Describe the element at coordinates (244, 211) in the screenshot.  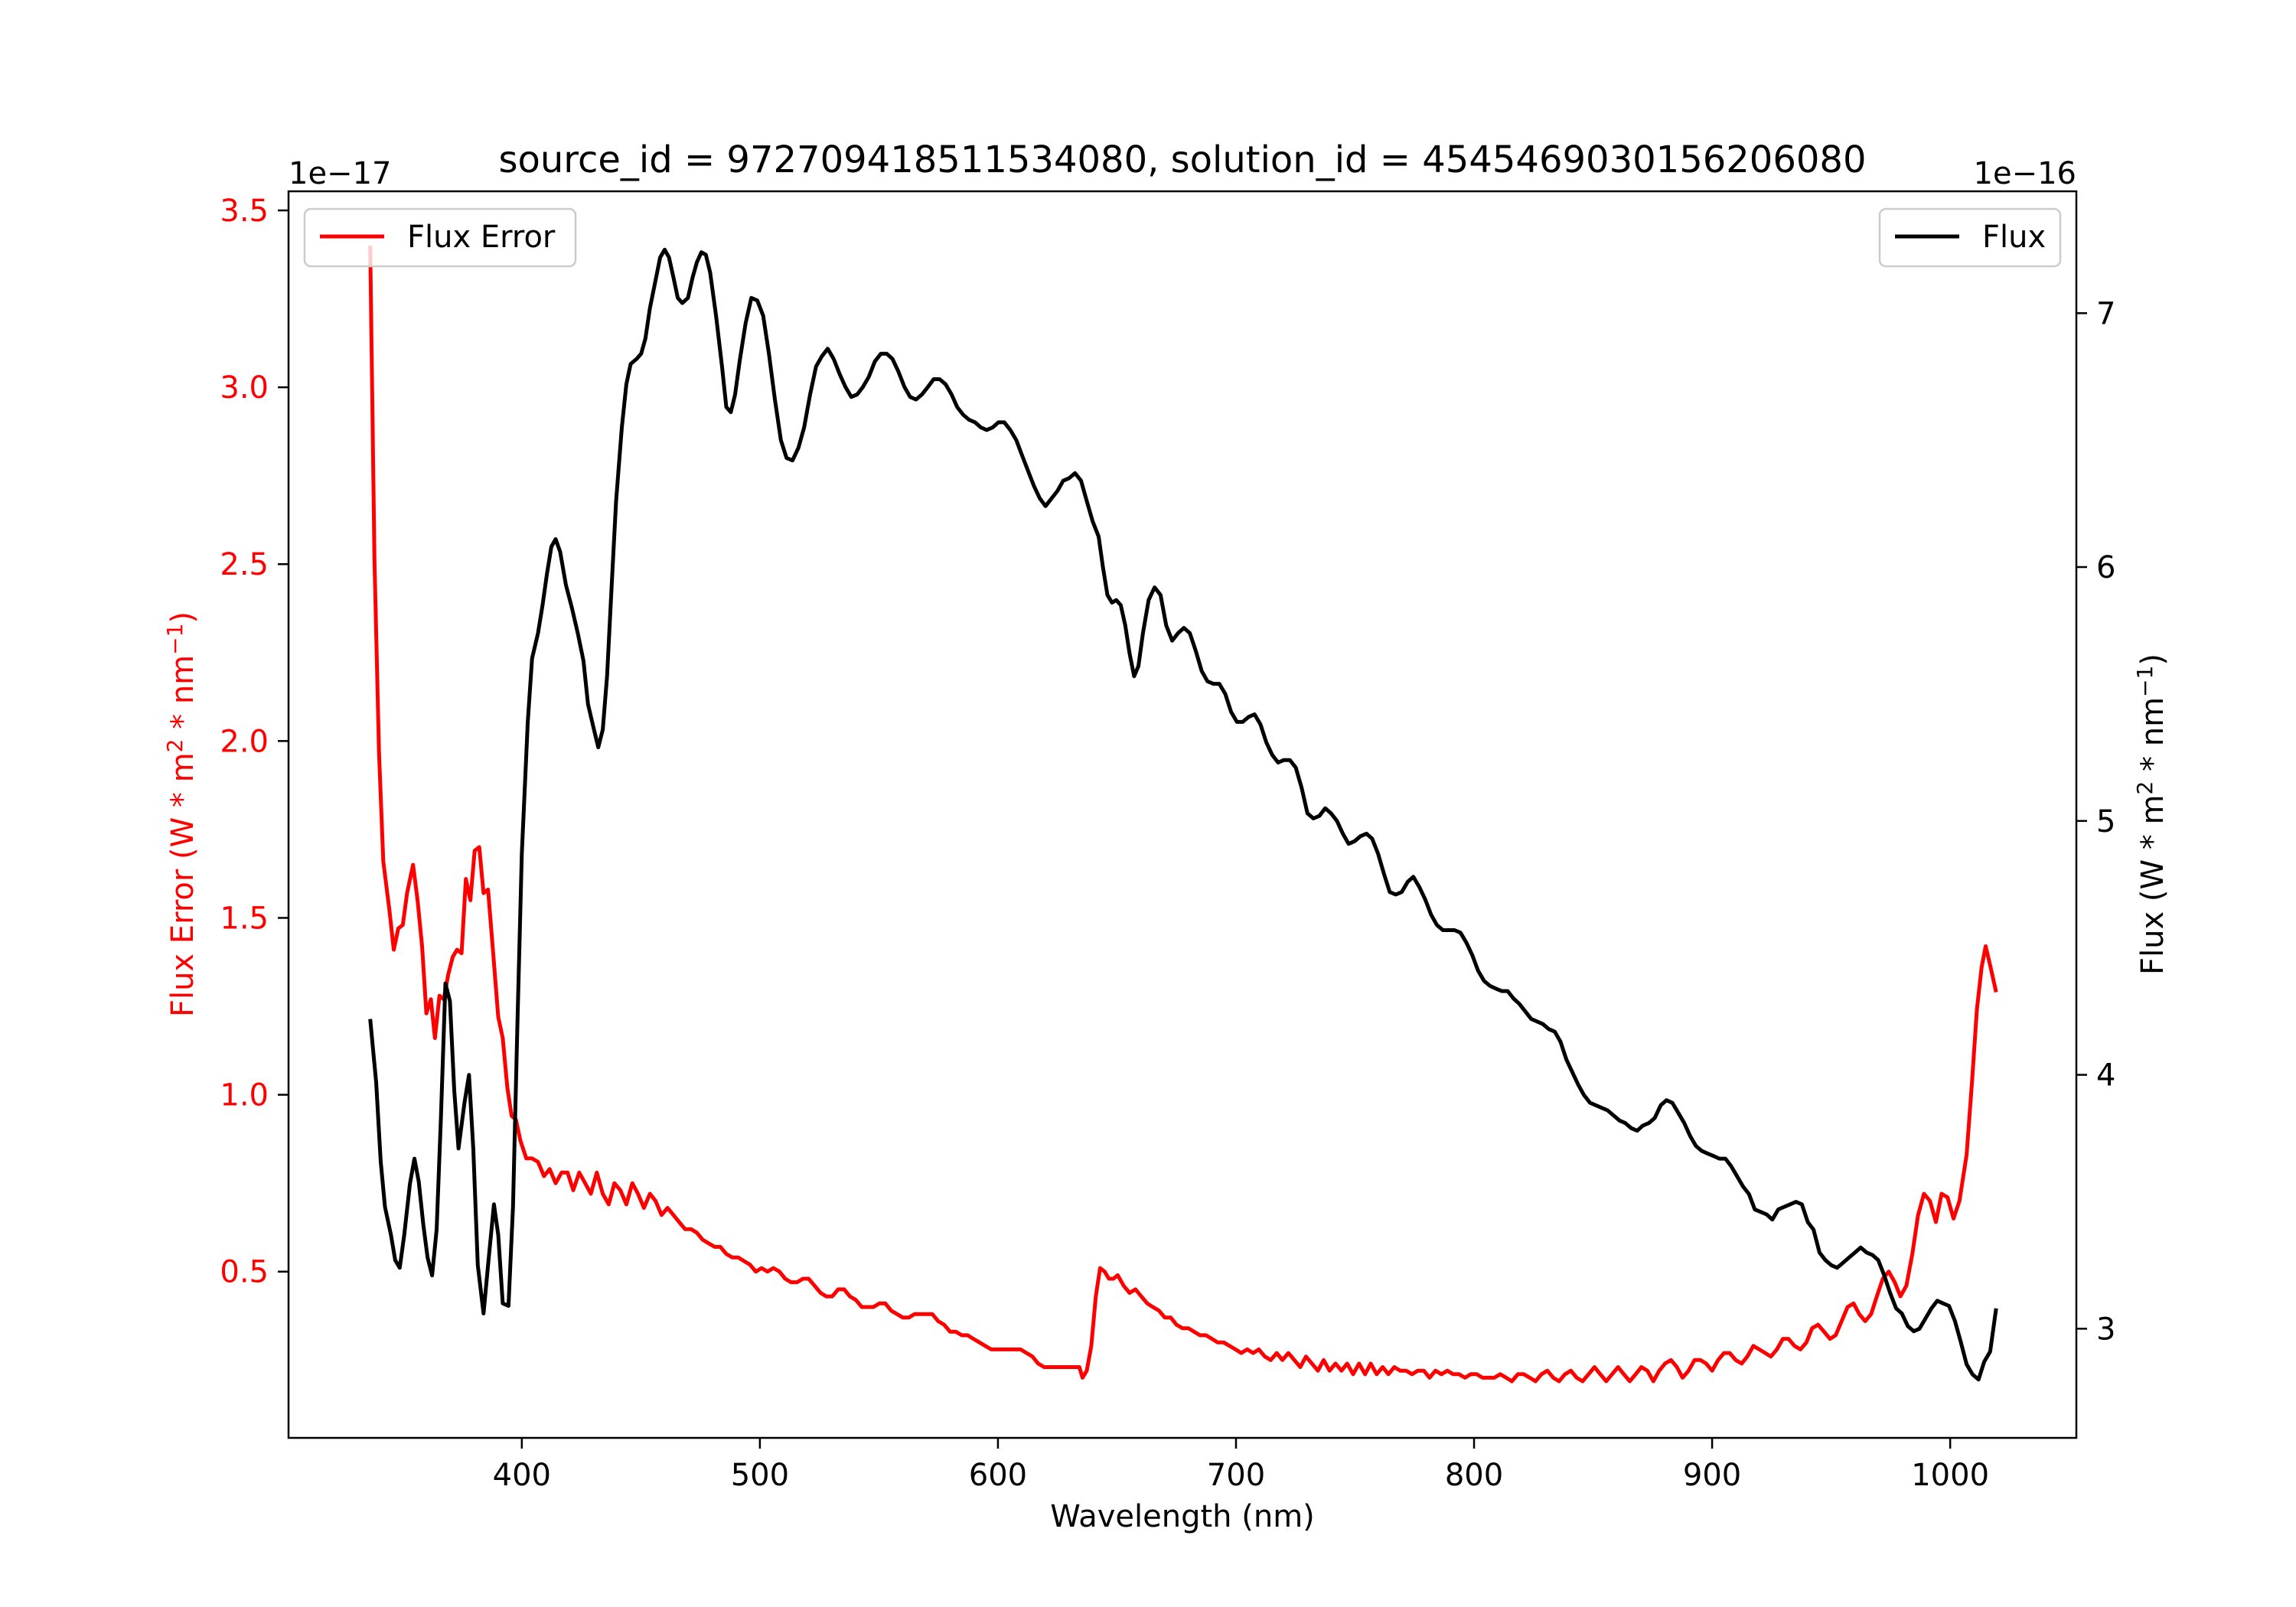
I see `left-y-tick-label: 3.5` at that location.